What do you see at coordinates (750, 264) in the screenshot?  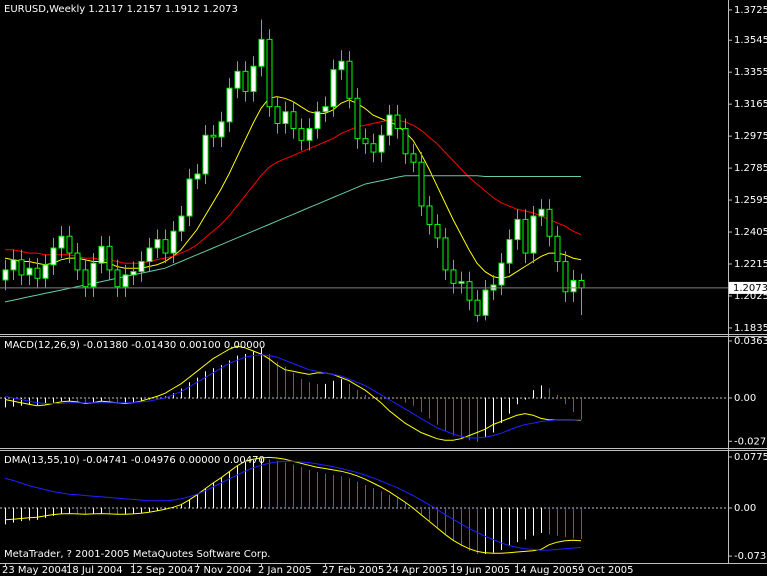 I see `y-tick-label: 1.2215` at bounding box center [750, 264].